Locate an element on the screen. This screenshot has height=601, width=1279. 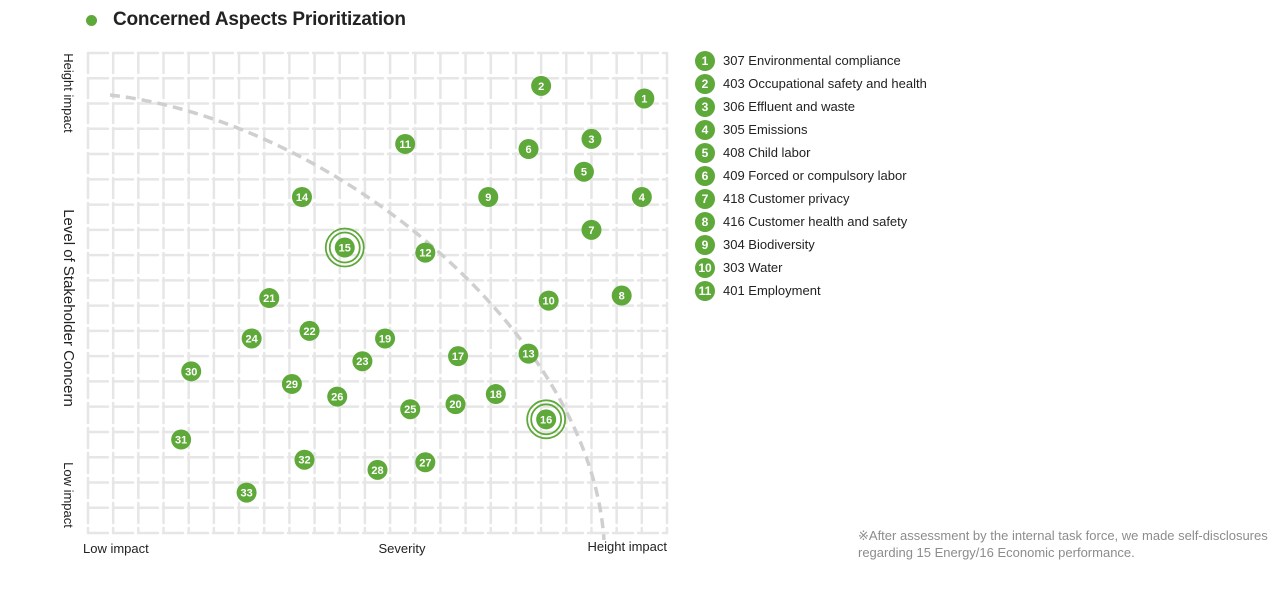
point-label: 16 is located at coordinates (546, 420).